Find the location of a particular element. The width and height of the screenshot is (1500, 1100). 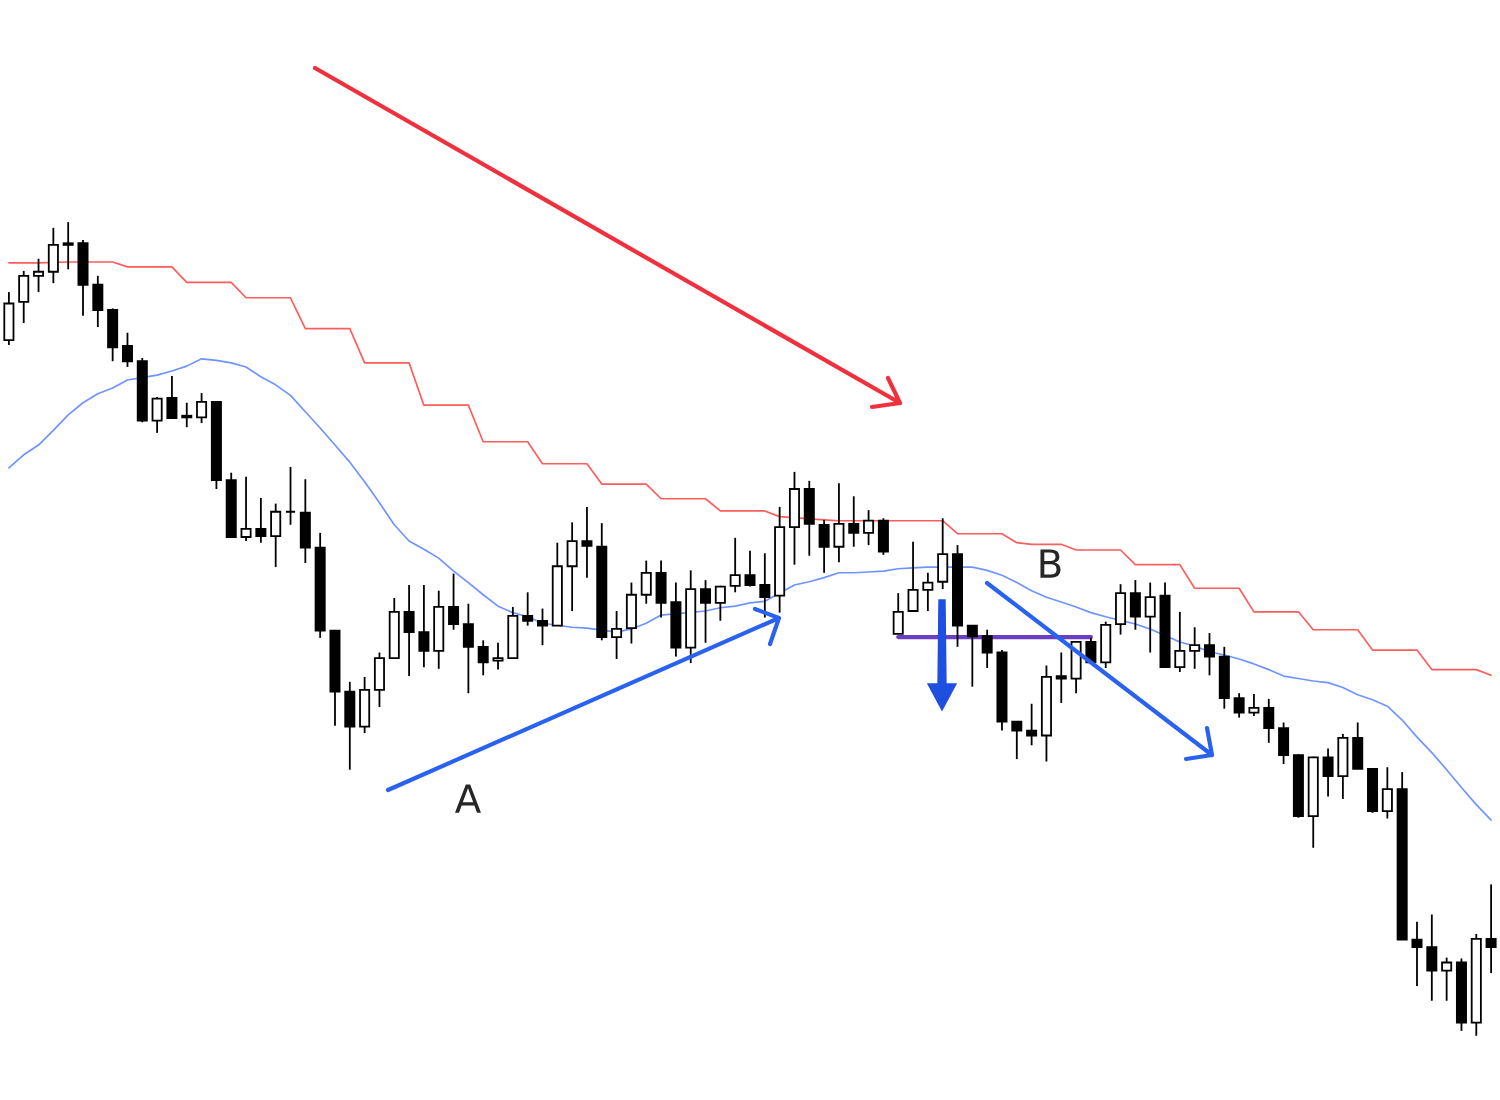

annotation: B is located at coordinates (1050, 563).